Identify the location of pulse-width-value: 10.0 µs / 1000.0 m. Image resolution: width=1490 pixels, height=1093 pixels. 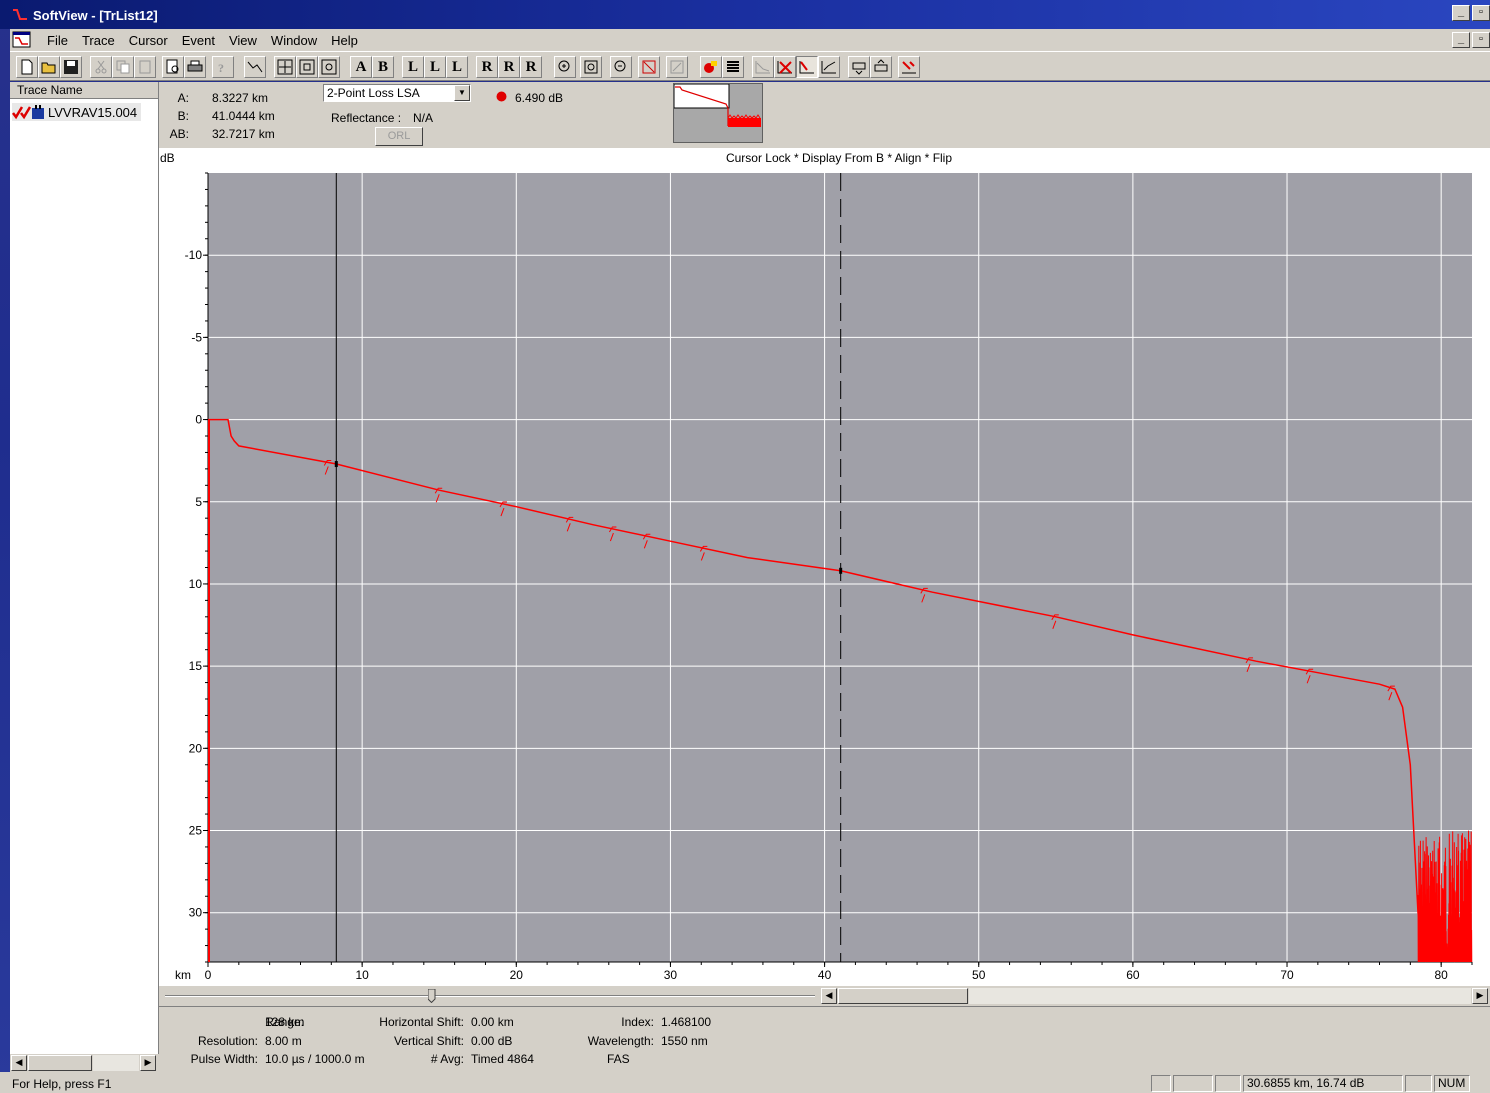
(315, 1059).